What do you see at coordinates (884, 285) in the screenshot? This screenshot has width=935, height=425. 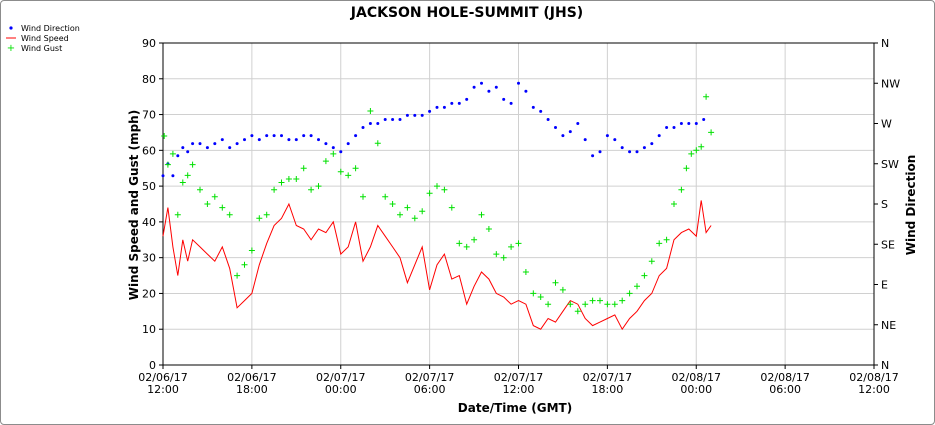 I see `right-tick-label: E` at bounding box center [884, 285].